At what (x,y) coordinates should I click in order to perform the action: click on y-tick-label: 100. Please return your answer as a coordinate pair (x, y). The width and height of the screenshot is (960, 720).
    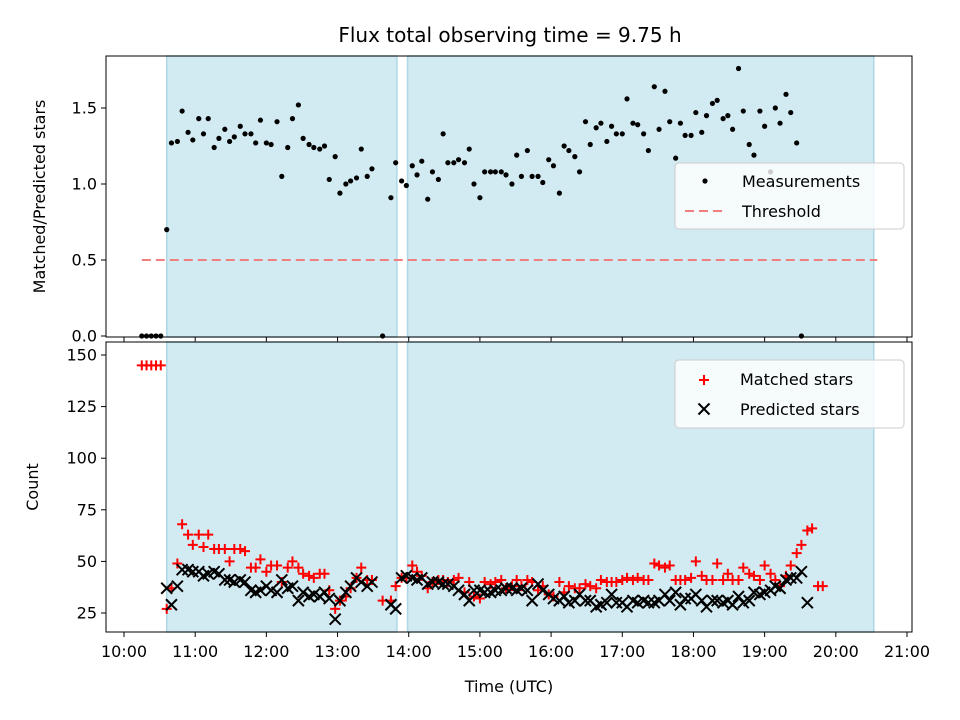
    Looking at the image, I should click on (81, 458).